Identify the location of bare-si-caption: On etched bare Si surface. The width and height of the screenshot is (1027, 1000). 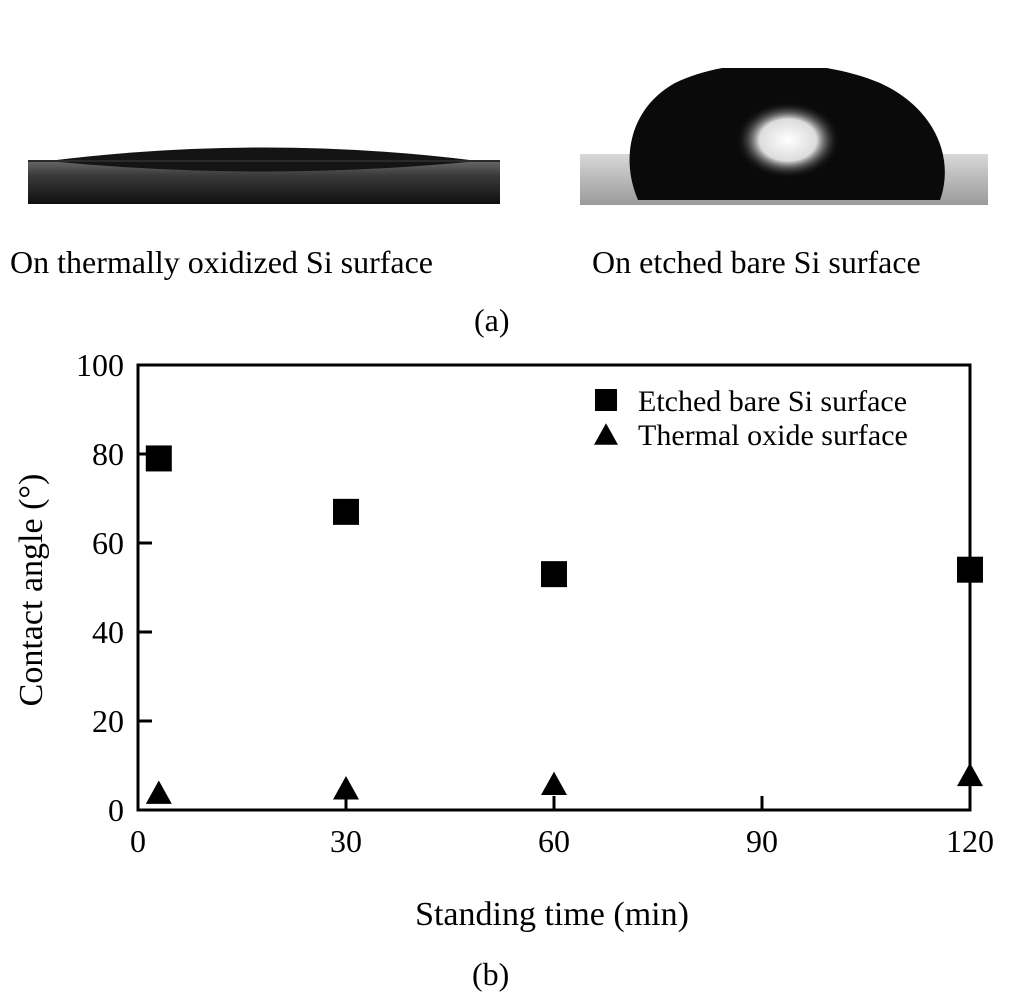
(756, 262).